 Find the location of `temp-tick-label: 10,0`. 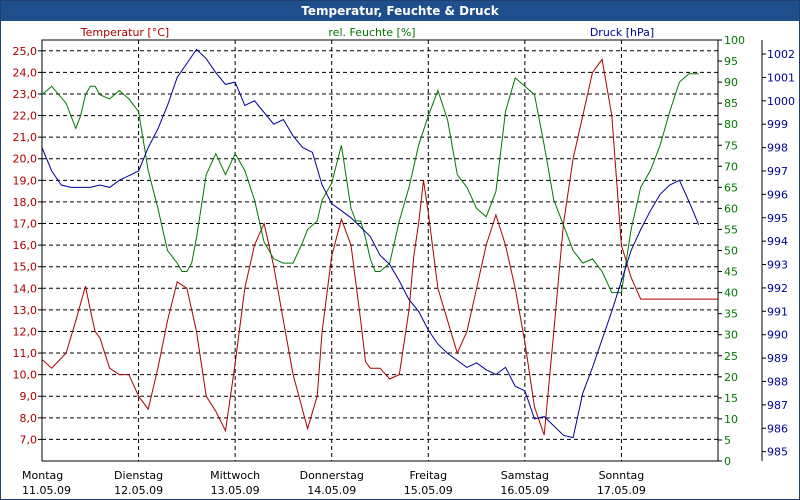

temp-tick-label: 10,0 is located at coordinates (25, 375).